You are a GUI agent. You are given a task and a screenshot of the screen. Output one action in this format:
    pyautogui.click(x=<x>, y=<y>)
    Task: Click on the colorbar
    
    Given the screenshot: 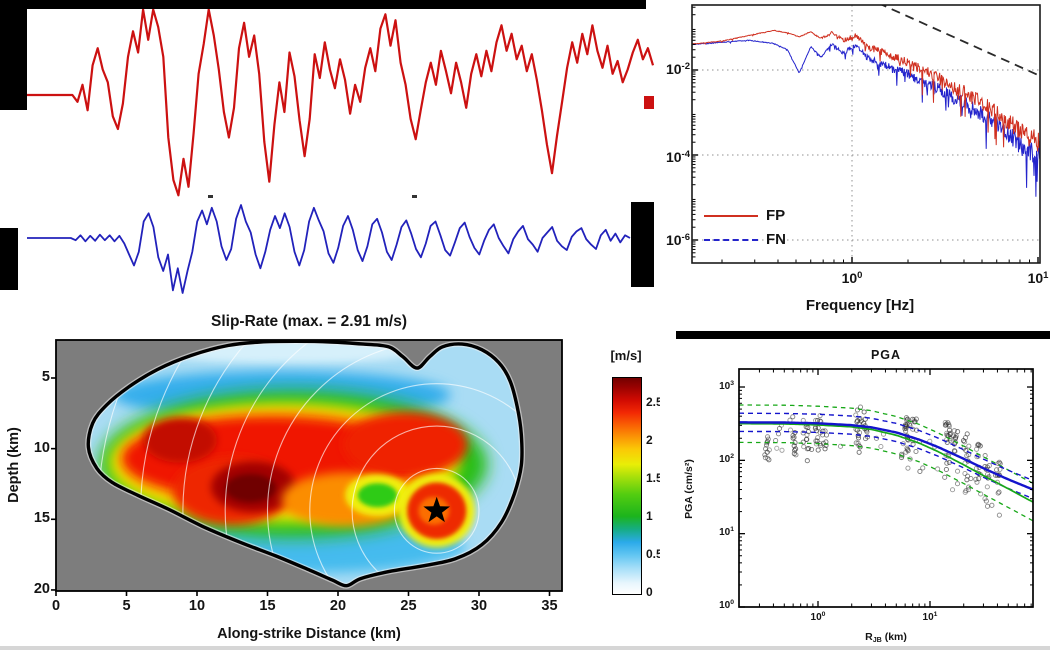 What is the action you would take?
    pyautogui.click(x=627, y=486)
    